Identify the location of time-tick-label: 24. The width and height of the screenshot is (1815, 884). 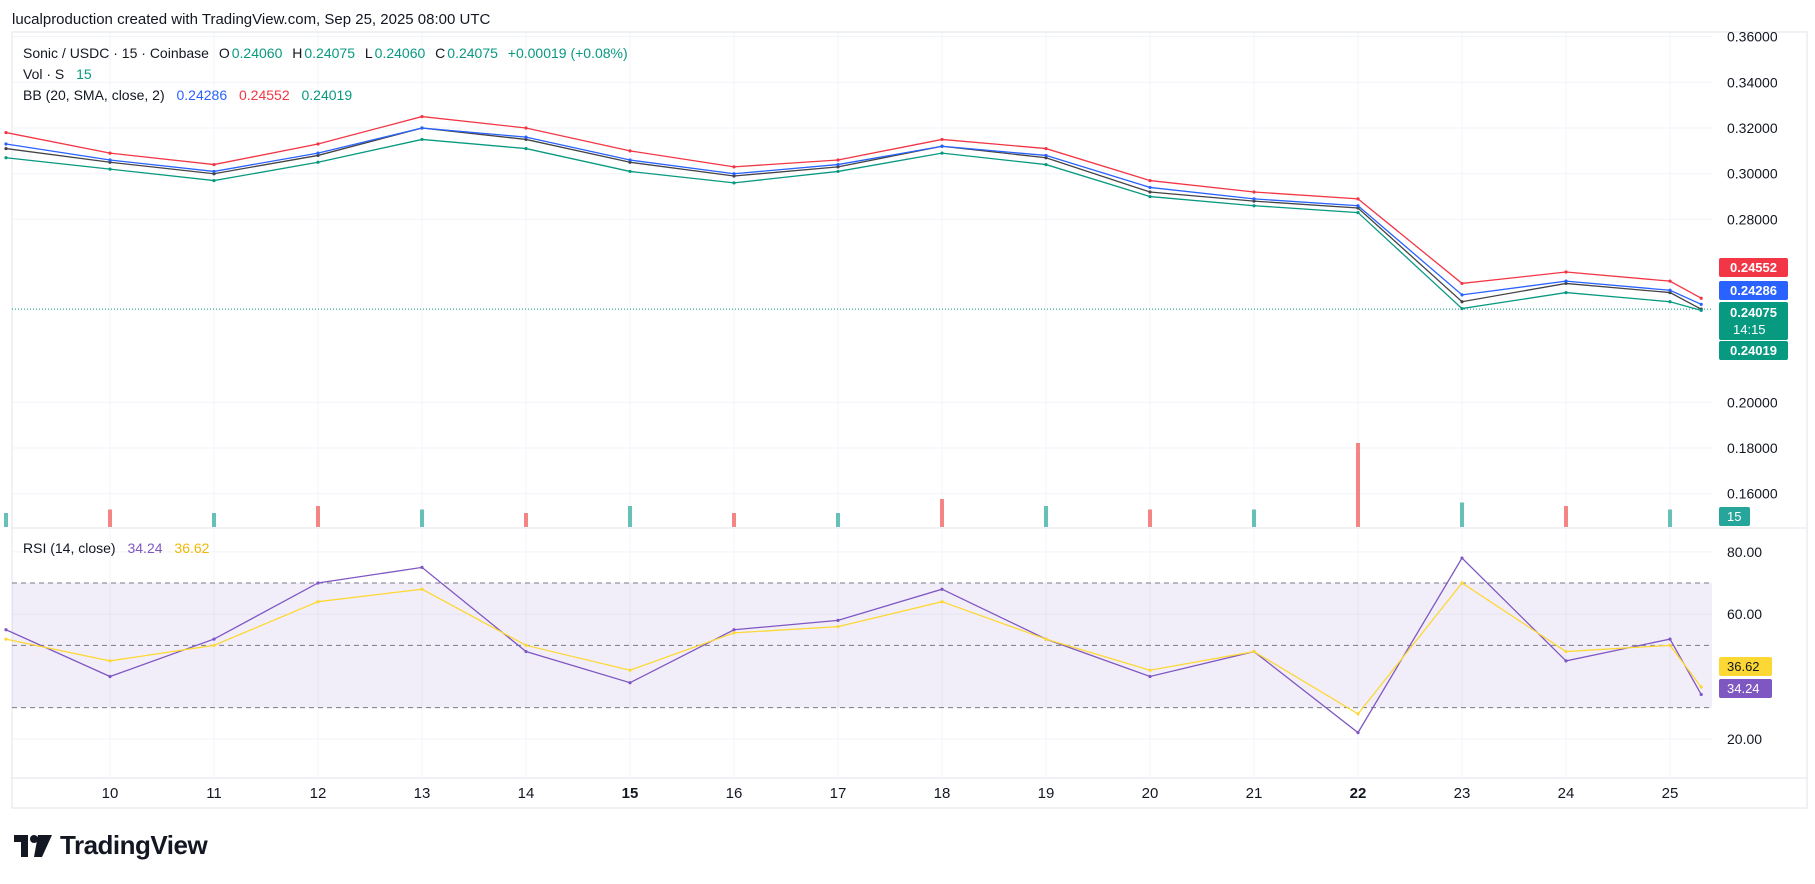
(1566, 793).